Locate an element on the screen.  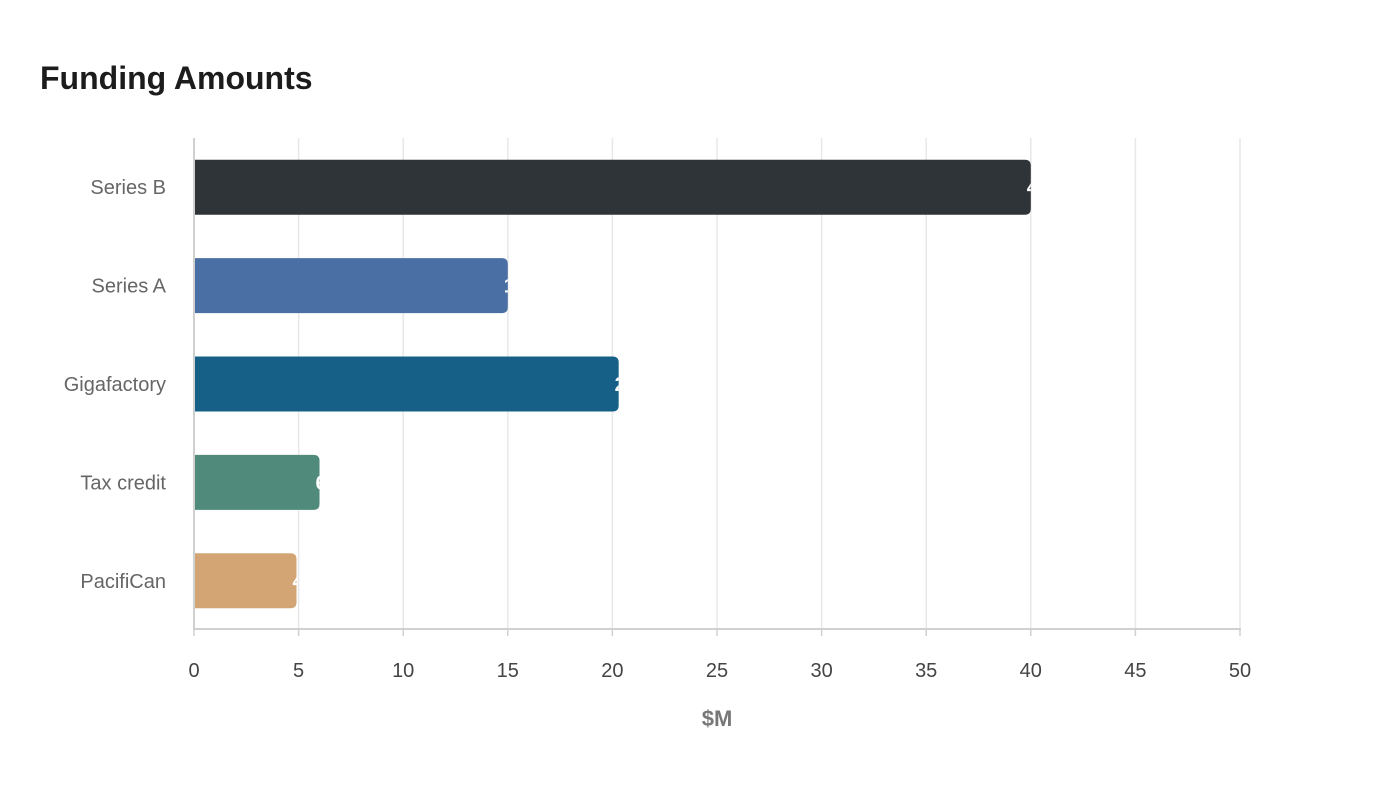
x-tick-labels: 0 5 10 15 20 25 30 35 40 45 50 is located at coordinates (719, 671).